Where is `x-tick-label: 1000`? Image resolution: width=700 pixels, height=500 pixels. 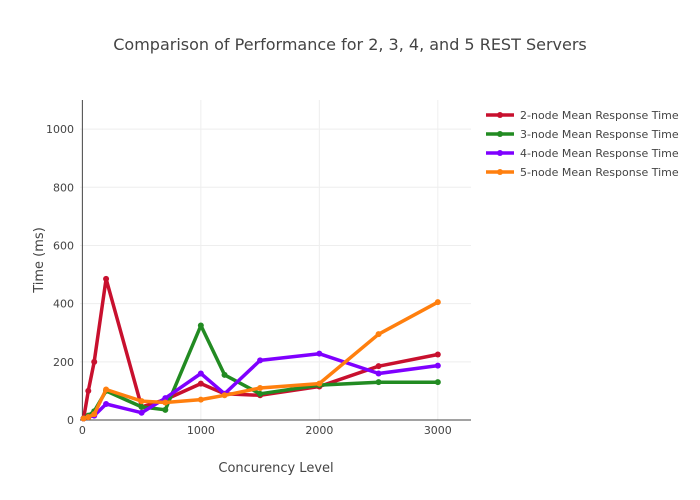 x-tick-label: 1000 is located at coordinates (201, 430).